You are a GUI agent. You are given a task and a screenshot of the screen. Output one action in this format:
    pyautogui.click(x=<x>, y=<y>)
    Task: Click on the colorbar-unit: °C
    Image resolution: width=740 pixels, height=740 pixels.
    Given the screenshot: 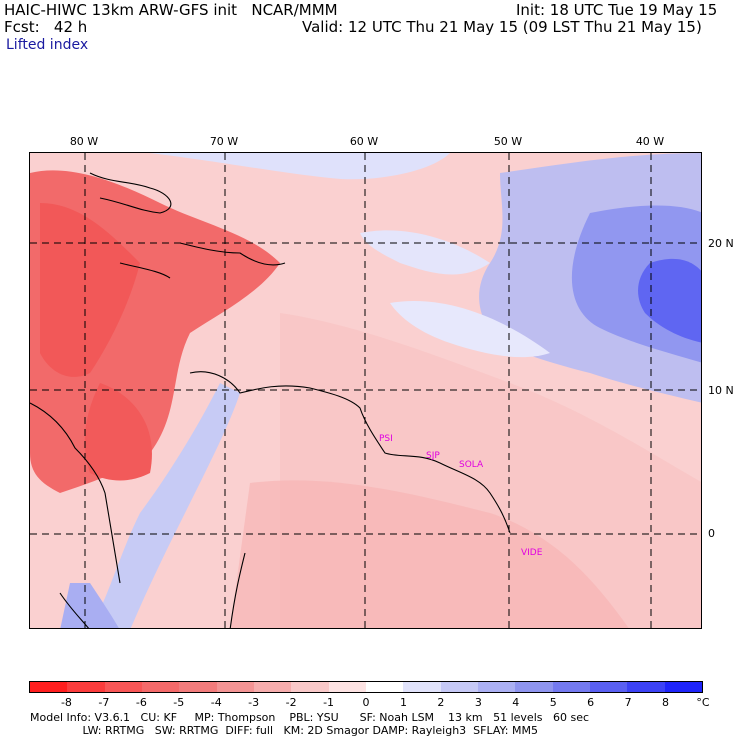 What is the action you would take?
    pyautogui.click(x=703, y=702)
    